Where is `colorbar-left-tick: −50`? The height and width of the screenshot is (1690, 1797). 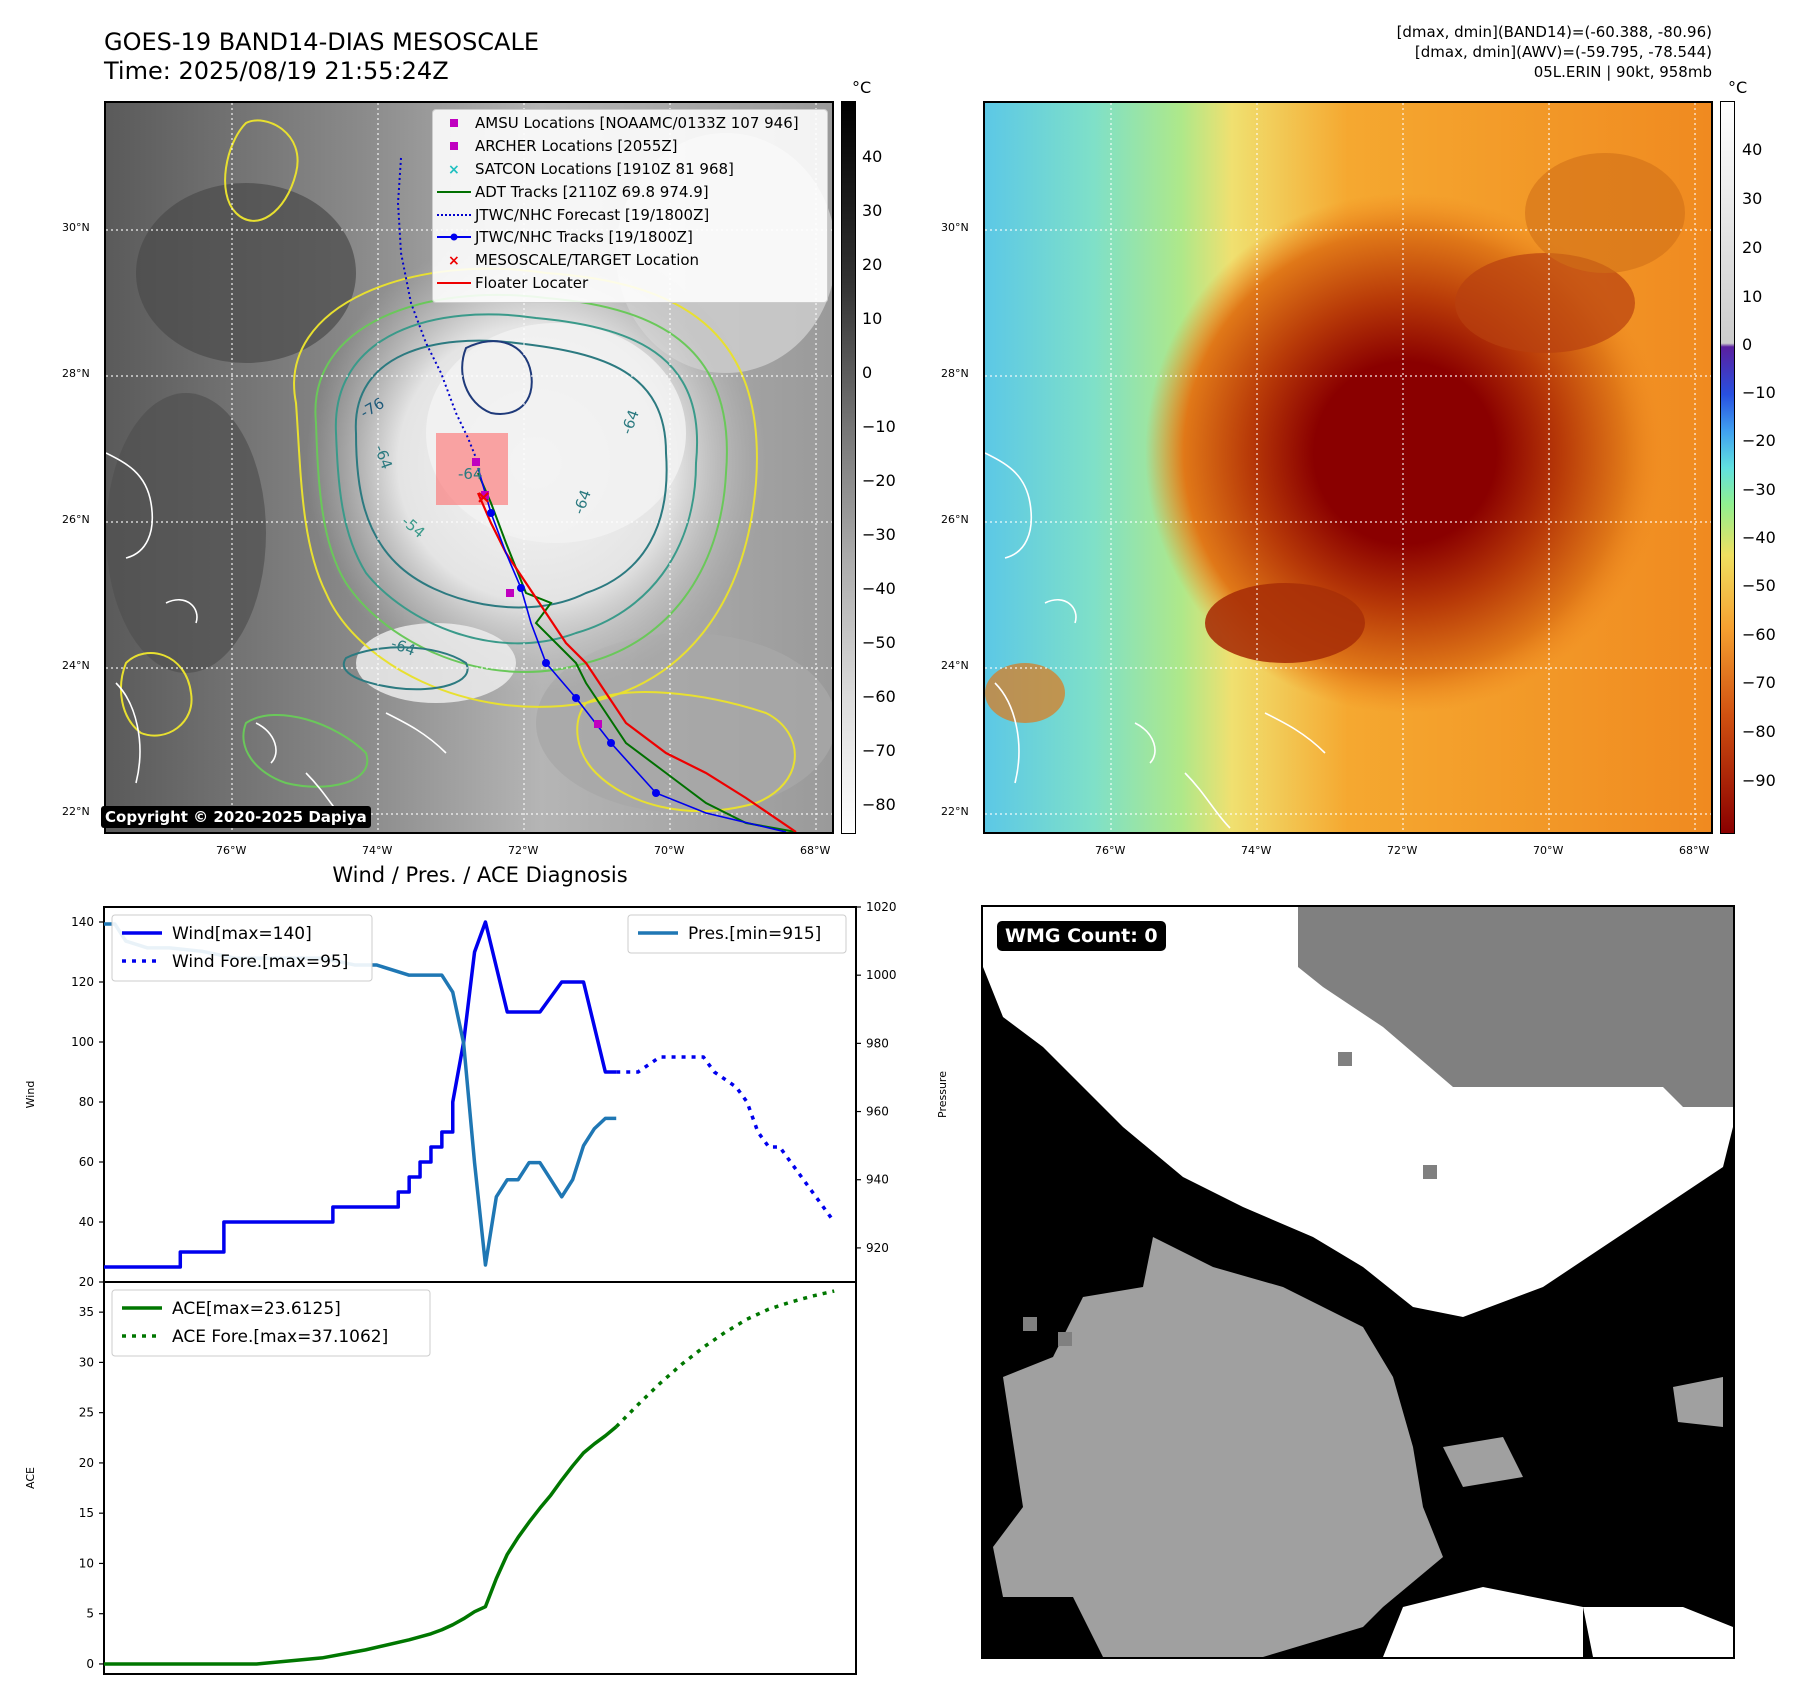 colorbar-left-tick: −50 is located at coordinates (879, 642).